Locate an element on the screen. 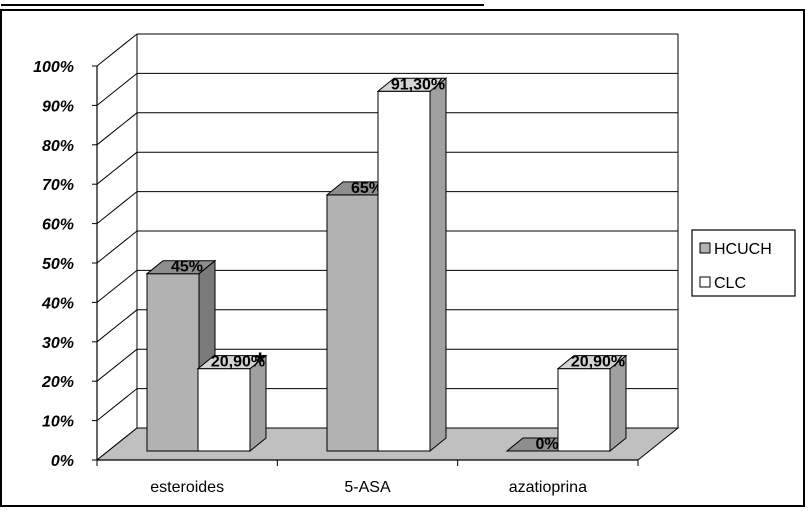 The height and width of the screenshot is (515, 809). y-tick-label: 60% is located at coordinates (58, 225).